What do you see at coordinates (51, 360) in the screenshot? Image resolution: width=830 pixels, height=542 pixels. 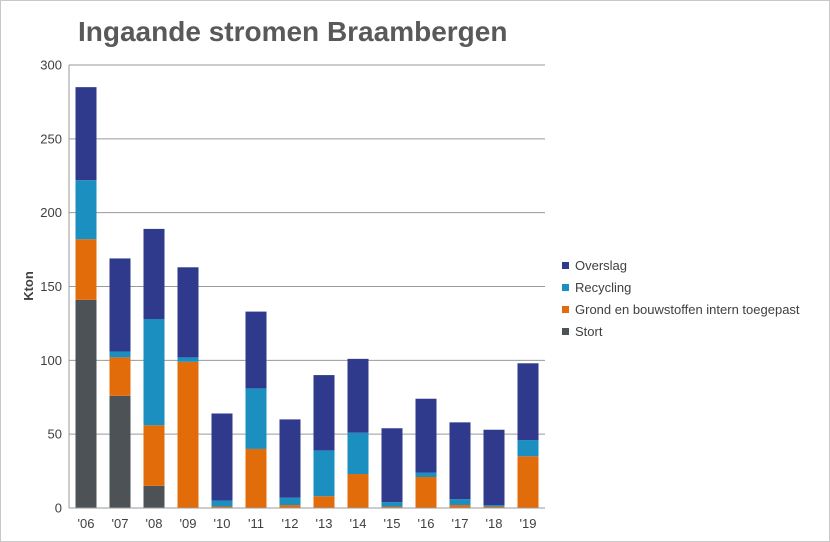 I see `y-tick-label: 100` at bounding box center [51, 360].